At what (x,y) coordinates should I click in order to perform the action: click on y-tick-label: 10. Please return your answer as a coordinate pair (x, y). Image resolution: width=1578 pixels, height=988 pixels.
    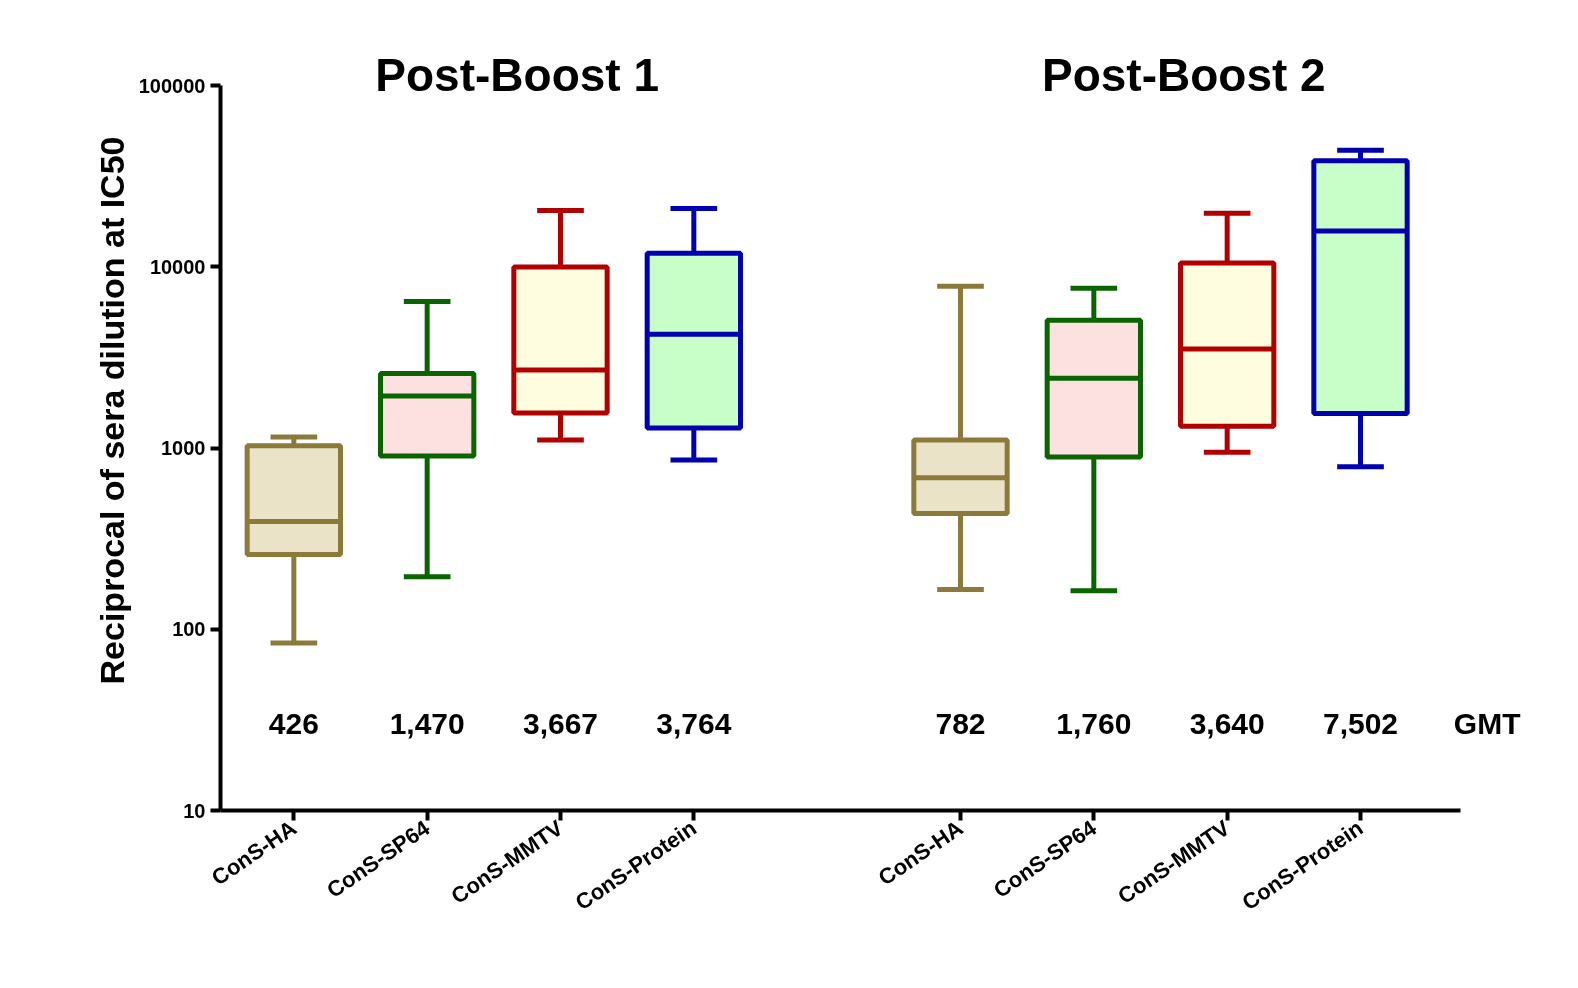
    Looking at the image, I should click on (194, 810).